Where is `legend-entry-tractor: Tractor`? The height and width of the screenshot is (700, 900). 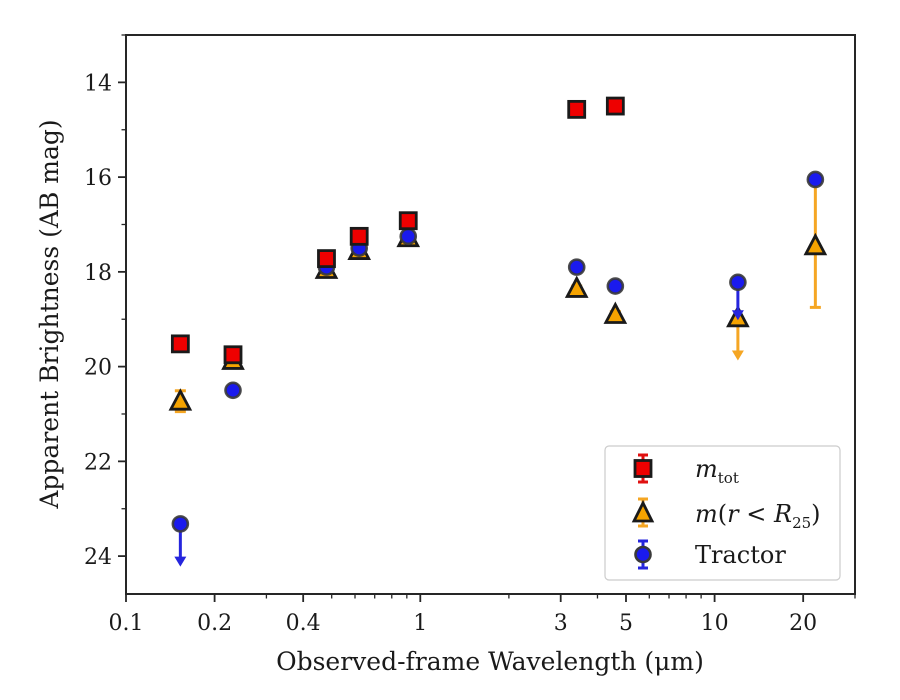 legend-entry-tractor: Tractor is located at coordinates (710, 554).